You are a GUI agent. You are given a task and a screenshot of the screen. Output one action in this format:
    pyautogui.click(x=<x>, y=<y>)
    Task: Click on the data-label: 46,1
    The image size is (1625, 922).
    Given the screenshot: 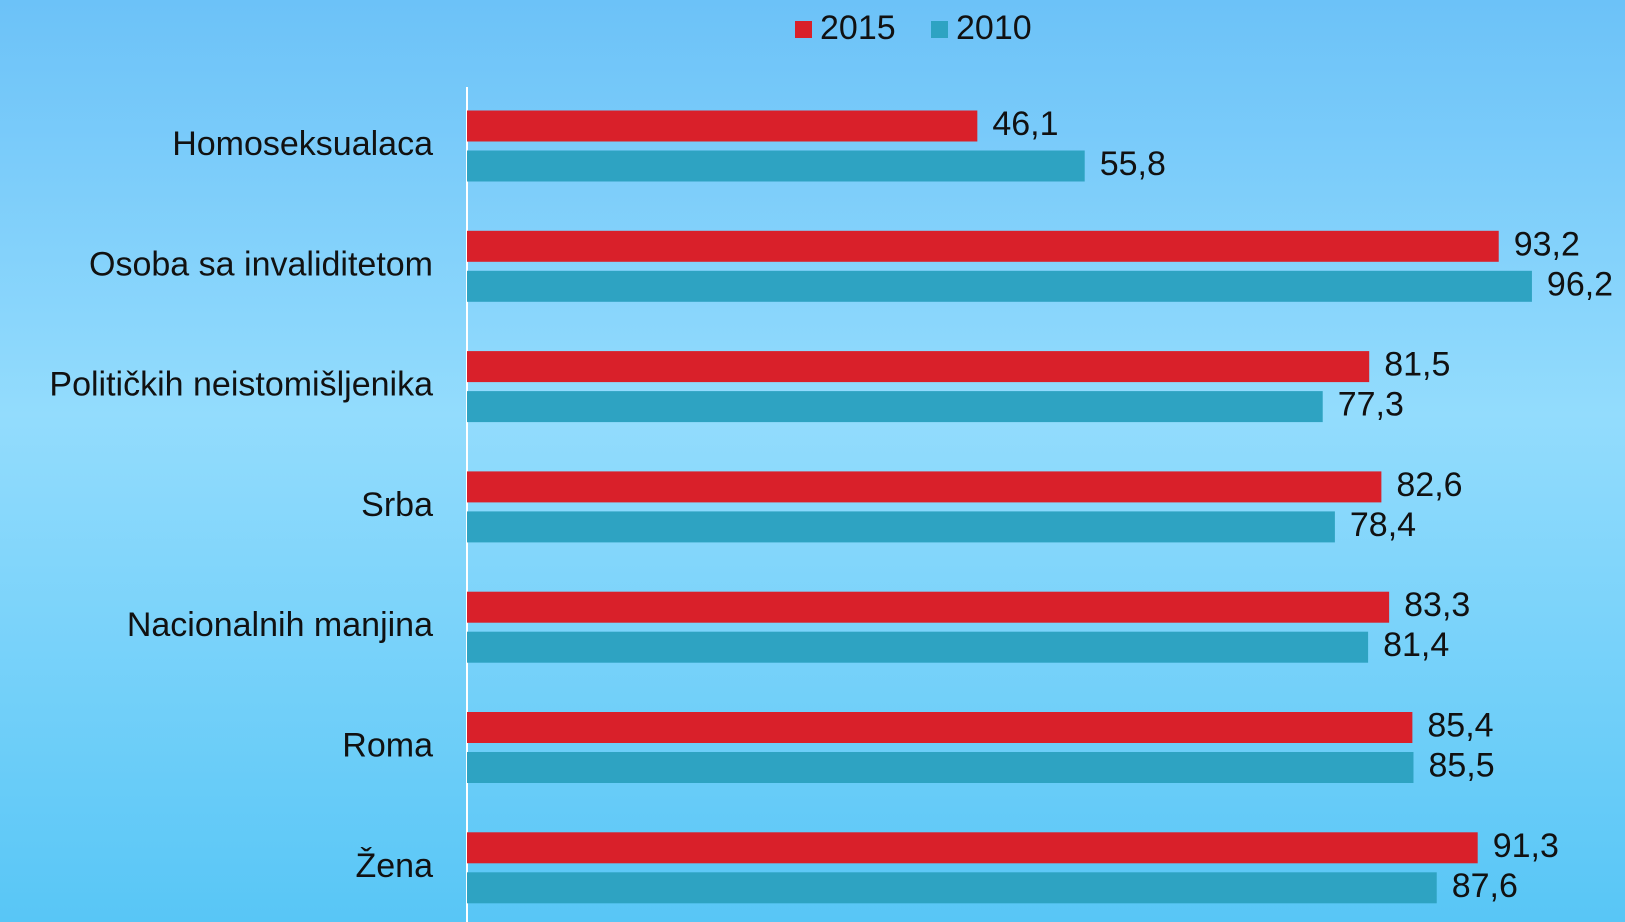 What is the action you would take?
    pyautogui.click(x=1025, y=124)
    